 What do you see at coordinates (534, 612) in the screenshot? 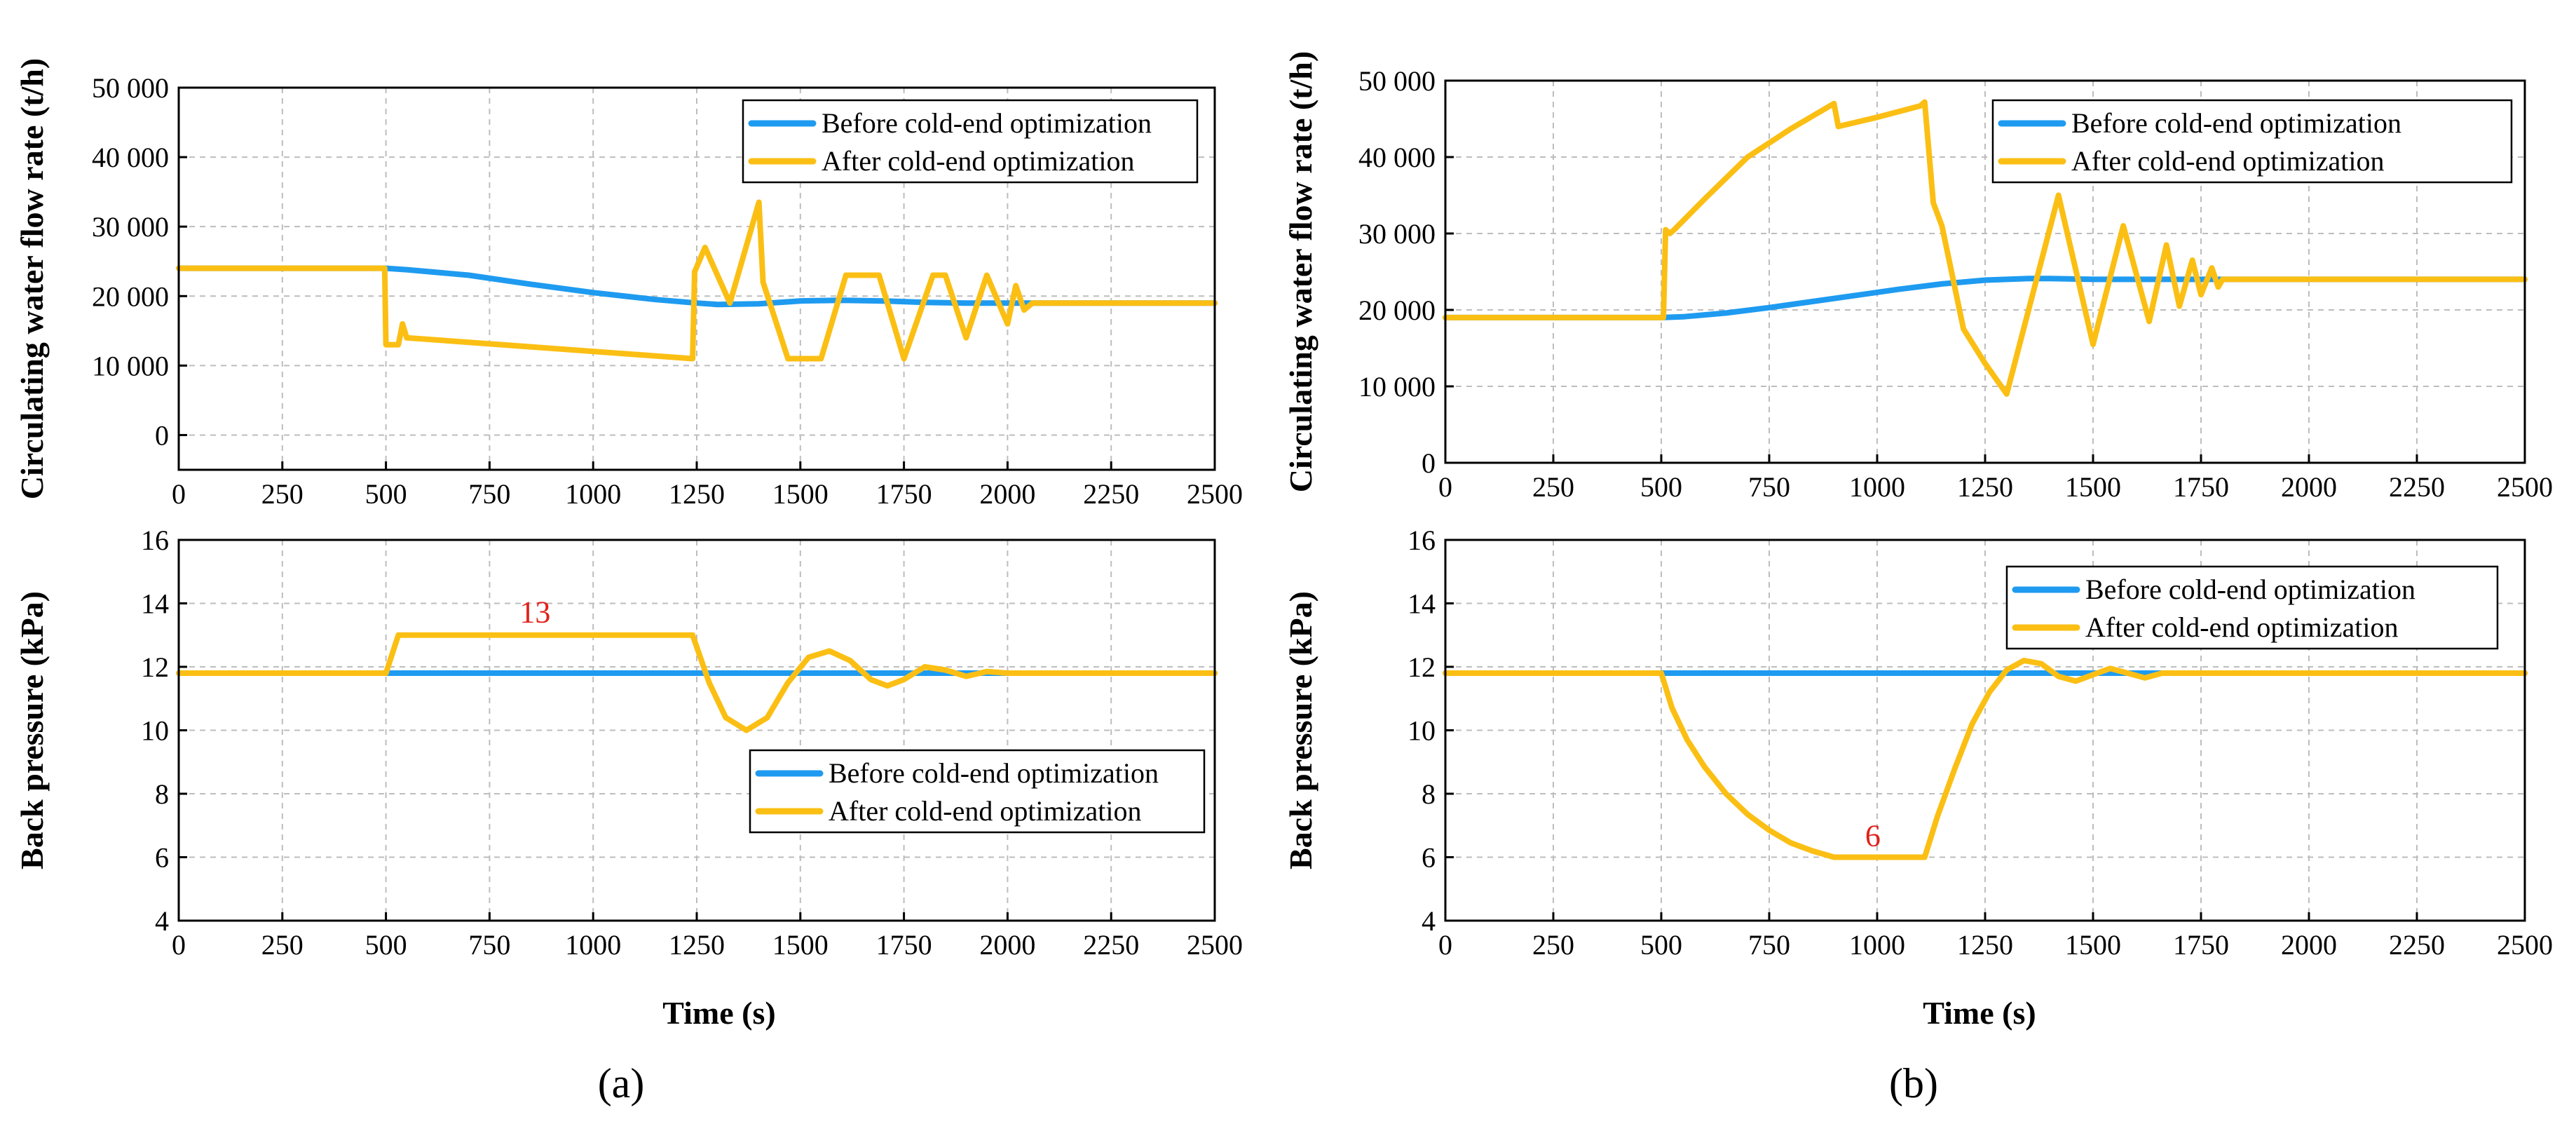
I see `value-annotation: 13` at bounding box center [534, 612].